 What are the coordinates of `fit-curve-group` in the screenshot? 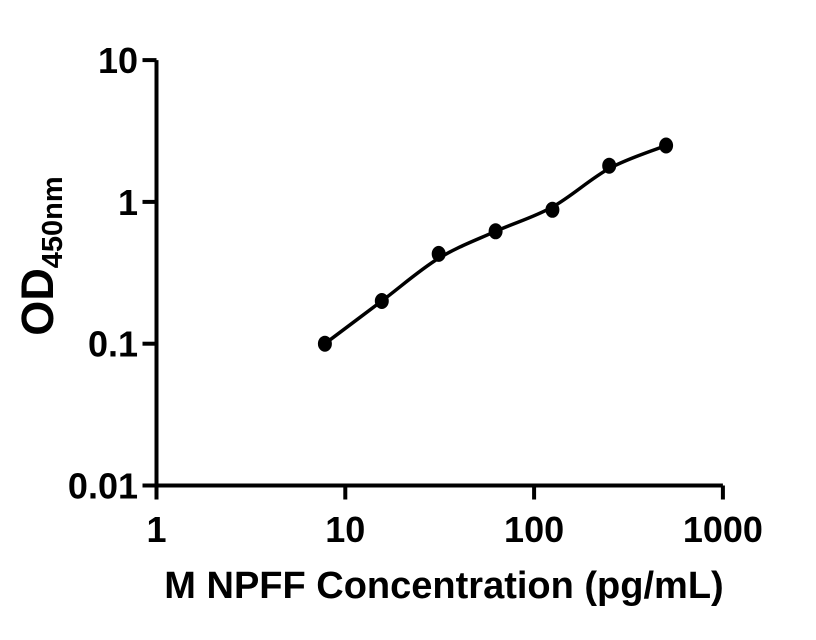 It's located at (495, 244).